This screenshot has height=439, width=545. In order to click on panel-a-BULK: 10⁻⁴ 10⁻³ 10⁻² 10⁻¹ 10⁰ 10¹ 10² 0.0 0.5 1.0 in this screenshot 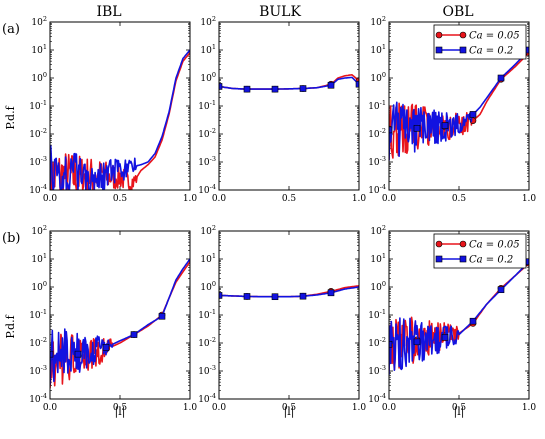, I will do `click(282, 109)`.